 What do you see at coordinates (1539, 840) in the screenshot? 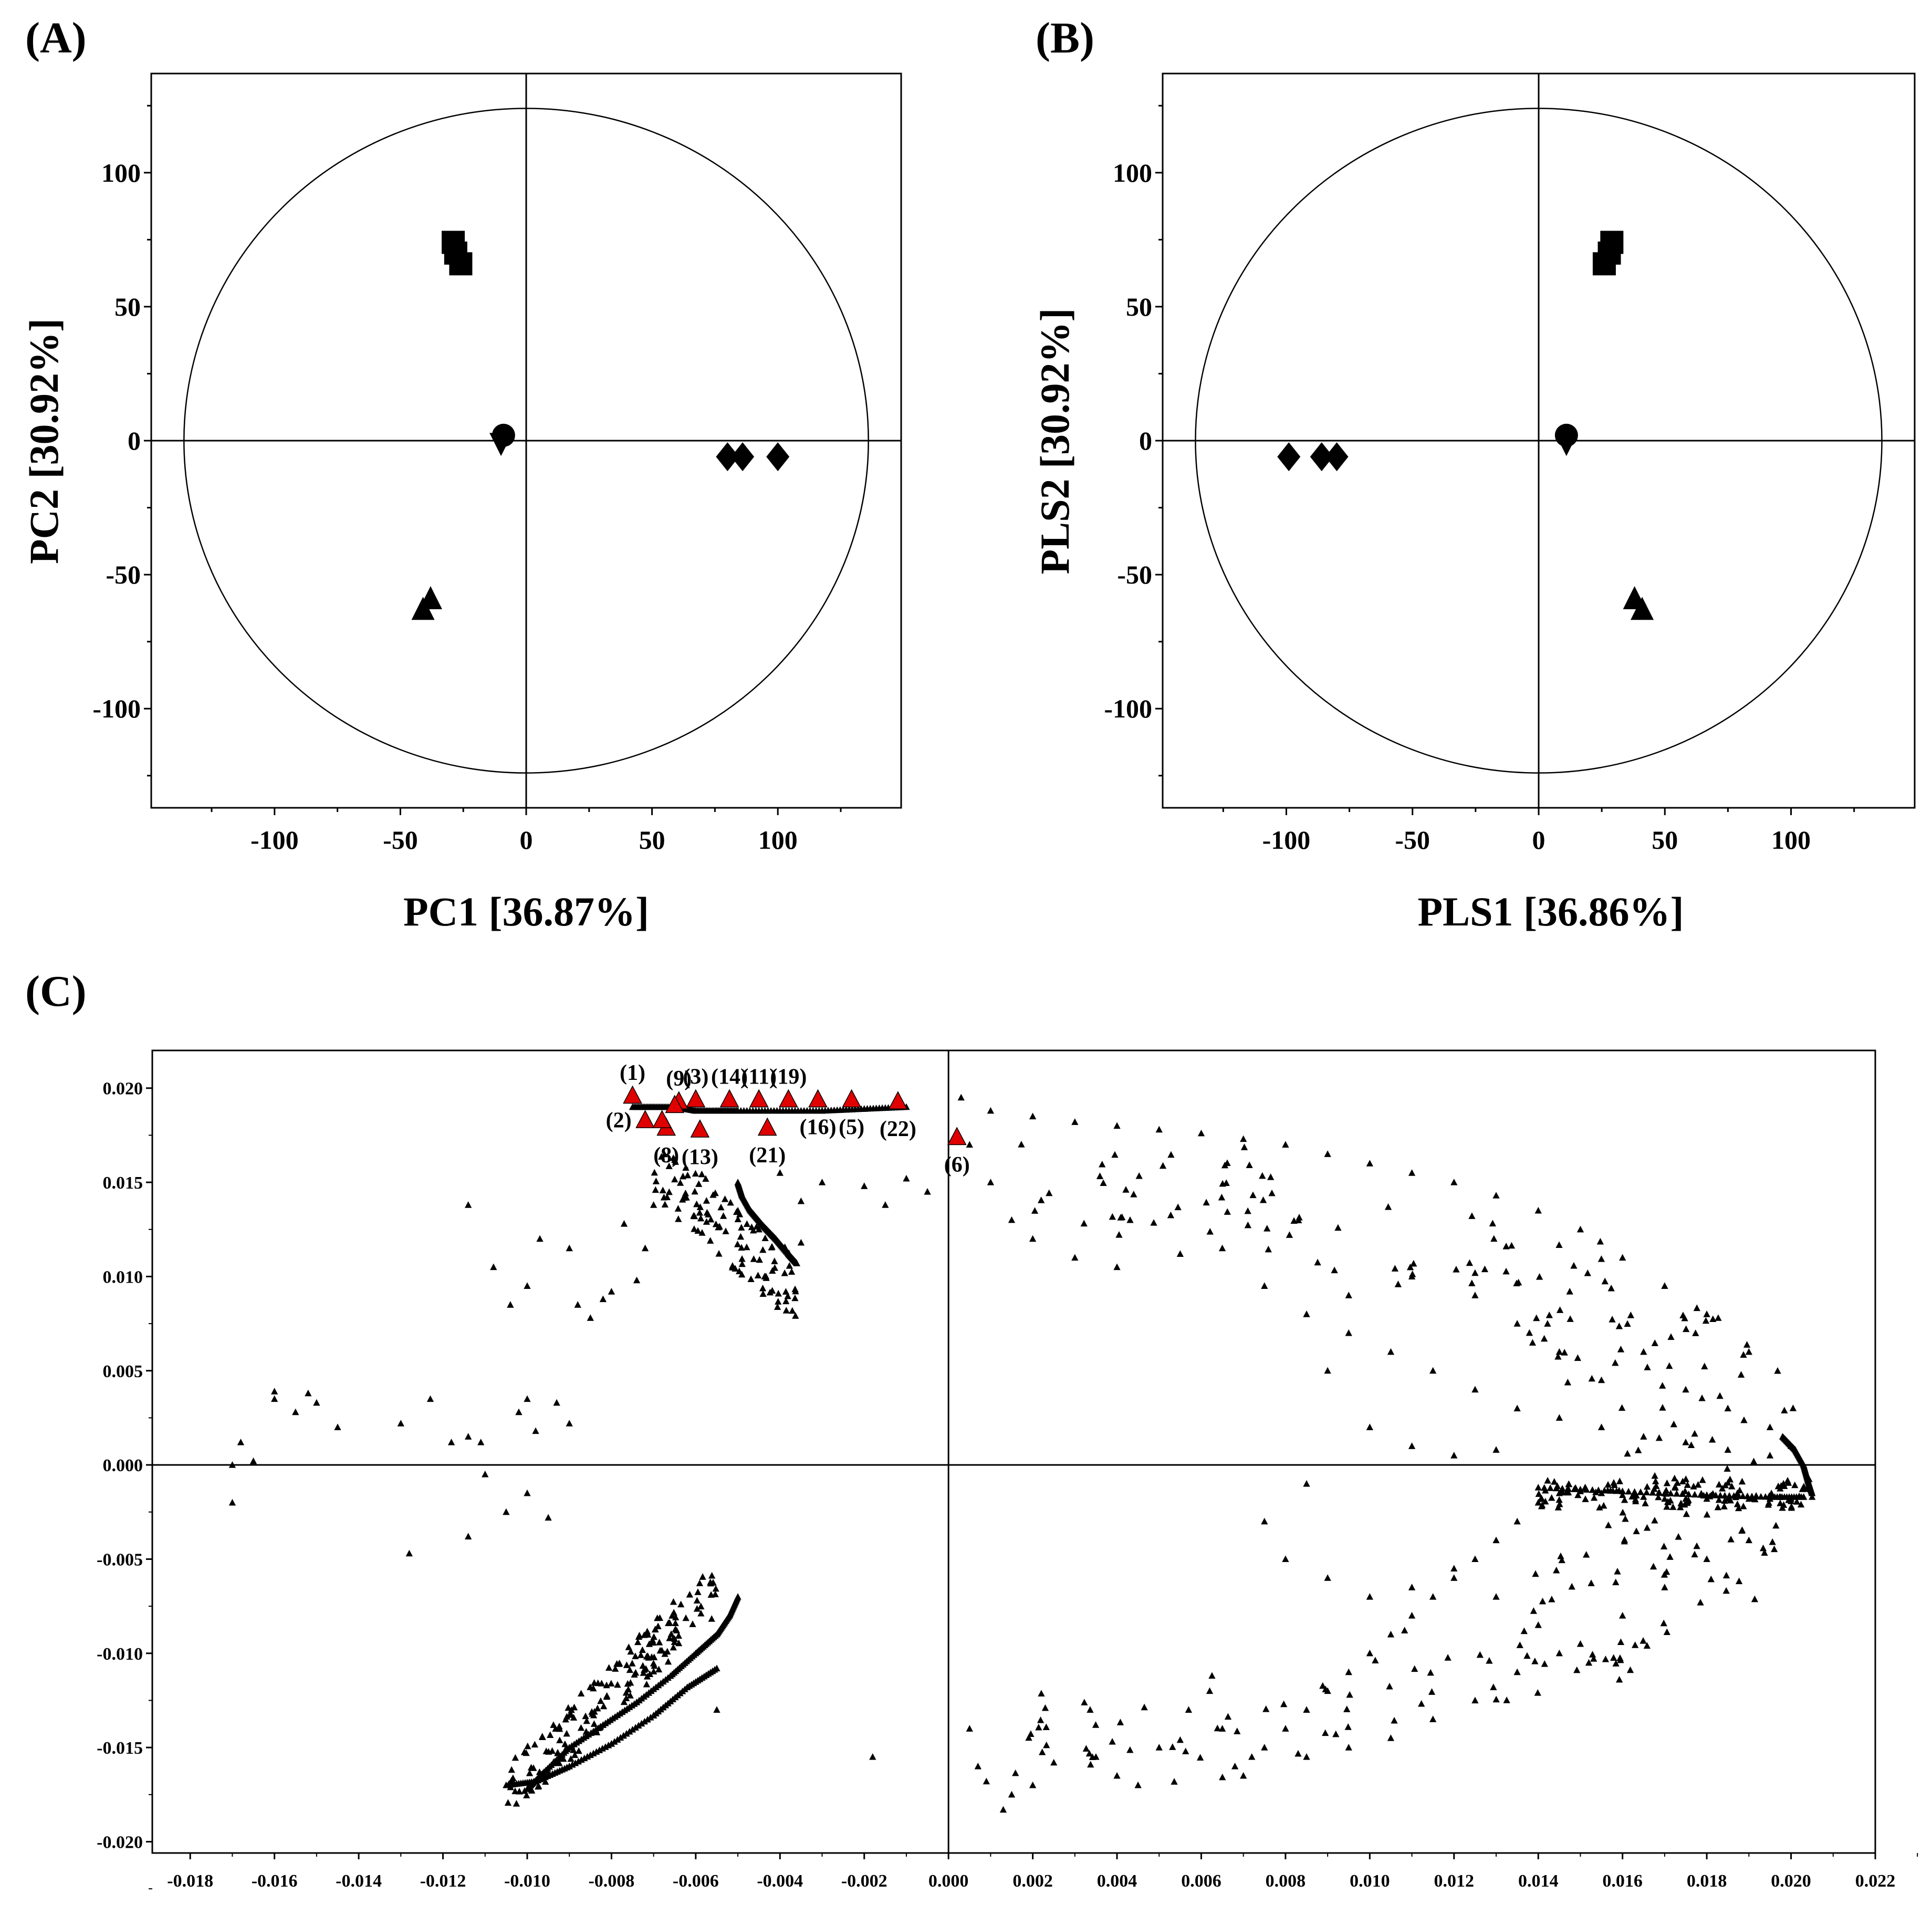
I see `panel-b-x-tick-label: 0` at bounding box center [1539, 840].